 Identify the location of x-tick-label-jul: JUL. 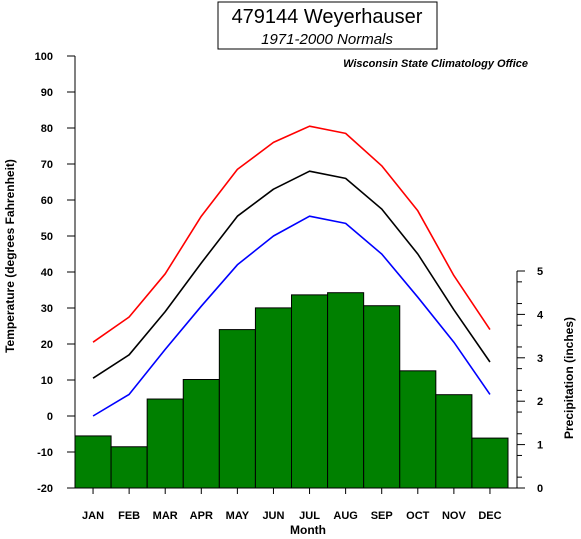
(309, 516).